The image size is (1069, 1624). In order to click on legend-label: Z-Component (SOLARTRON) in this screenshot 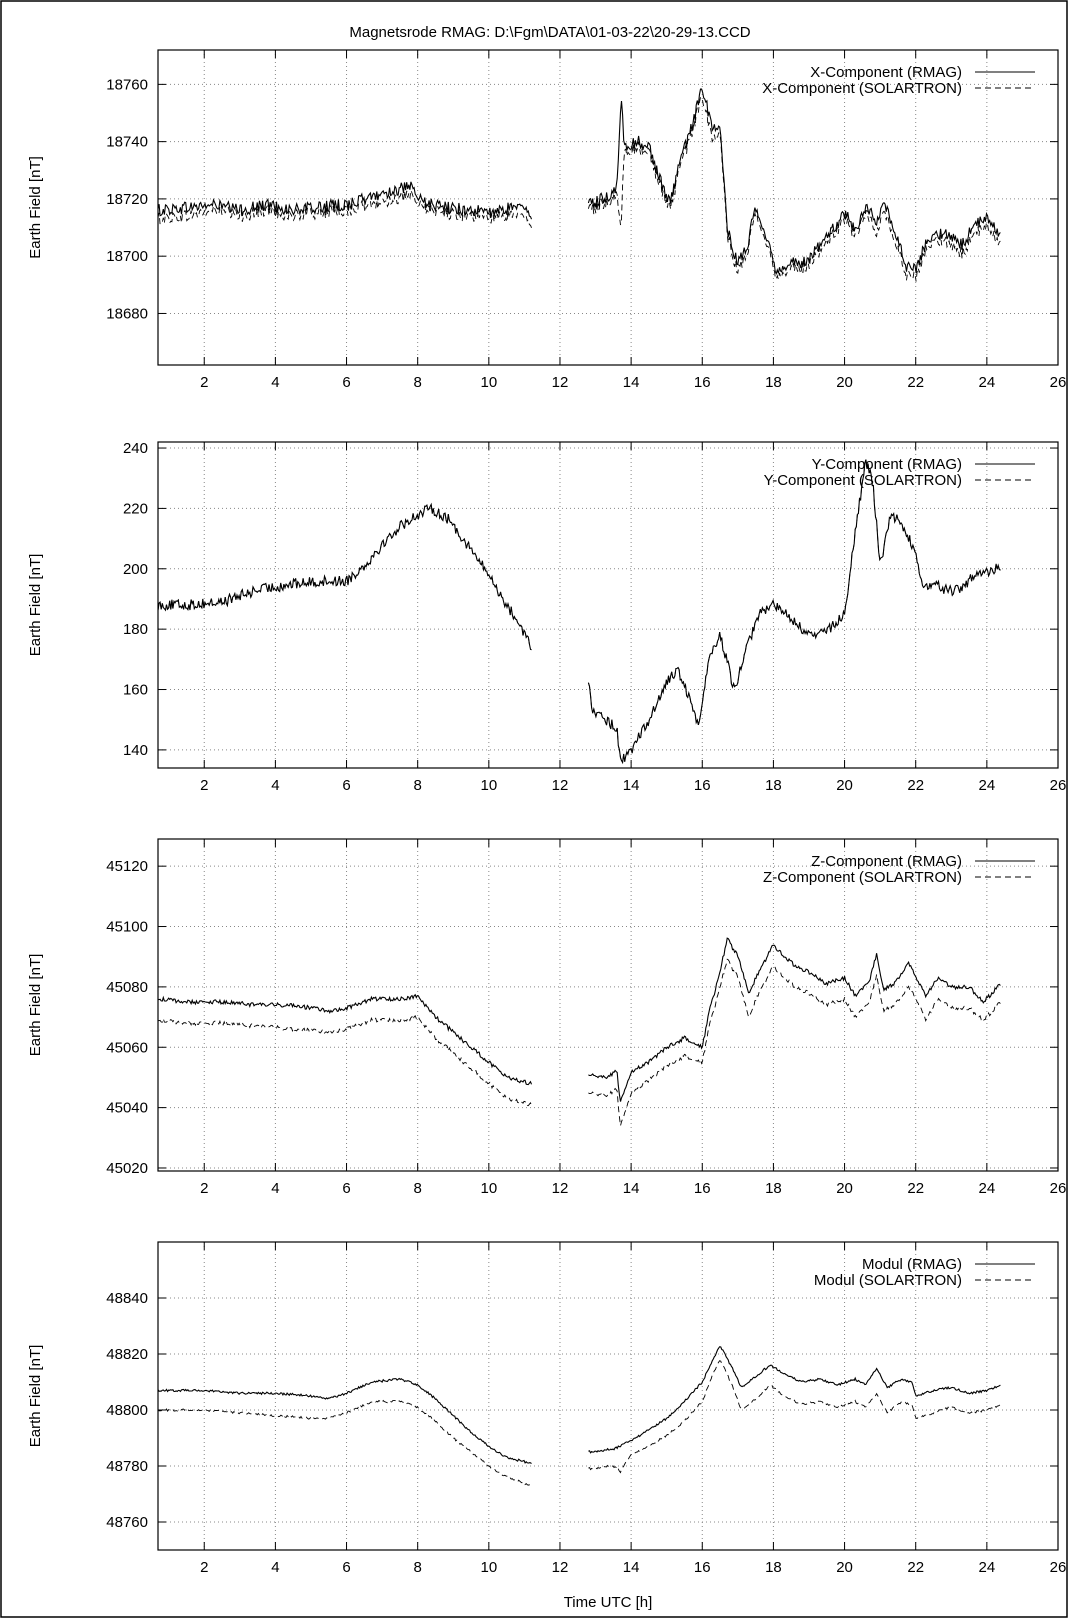, I will do `click(862, 877)`.